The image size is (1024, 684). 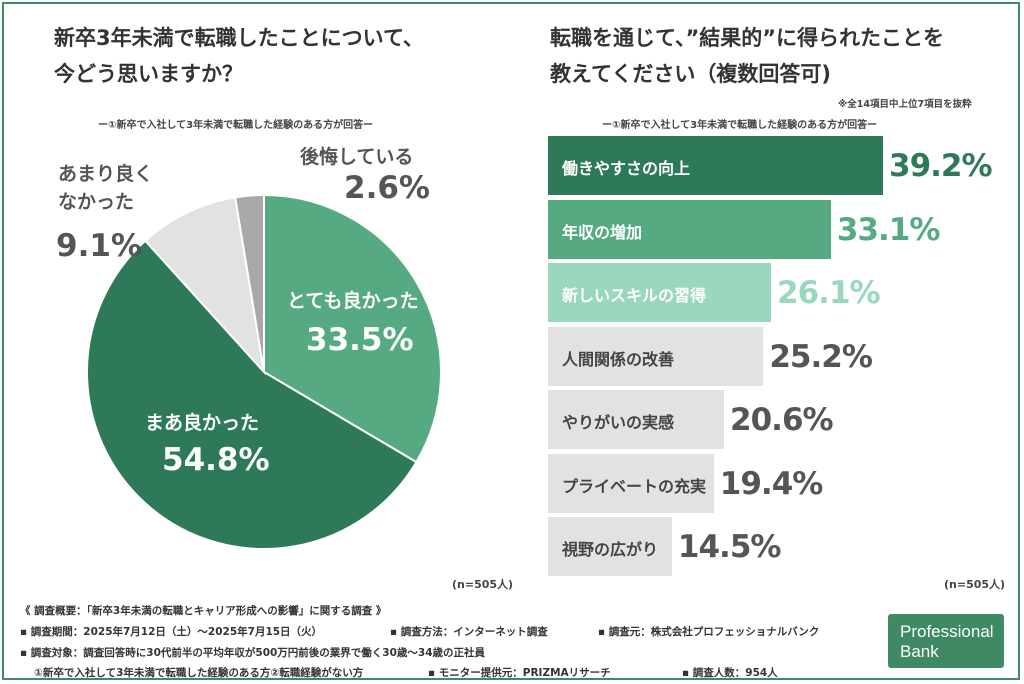 I want to click on footer-method: ▪ 調査方法：インターネット調査, so click(x=469, y=632).